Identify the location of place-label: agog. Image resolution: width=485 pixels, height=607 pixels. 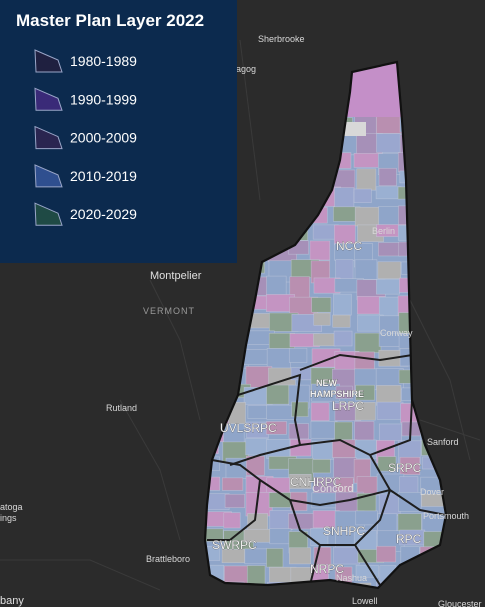
(246, 69).